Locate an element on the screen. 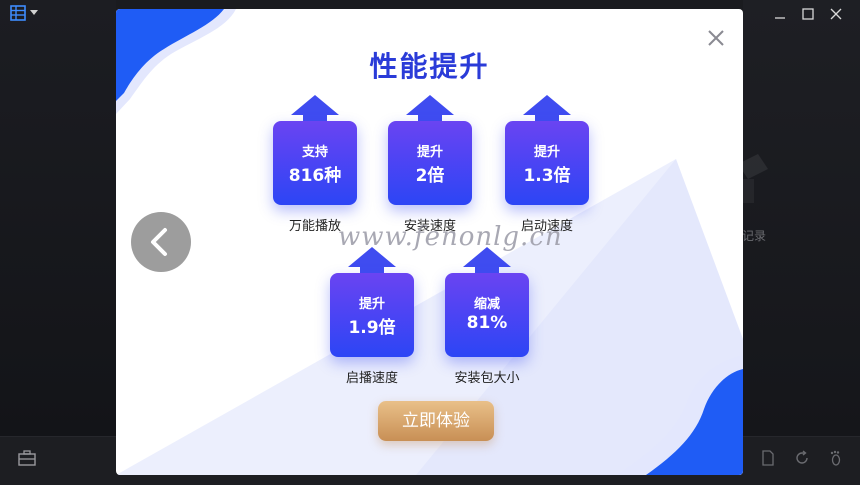 The image size is (860, 485). maximize-icon is located at coordinates (808, 14).